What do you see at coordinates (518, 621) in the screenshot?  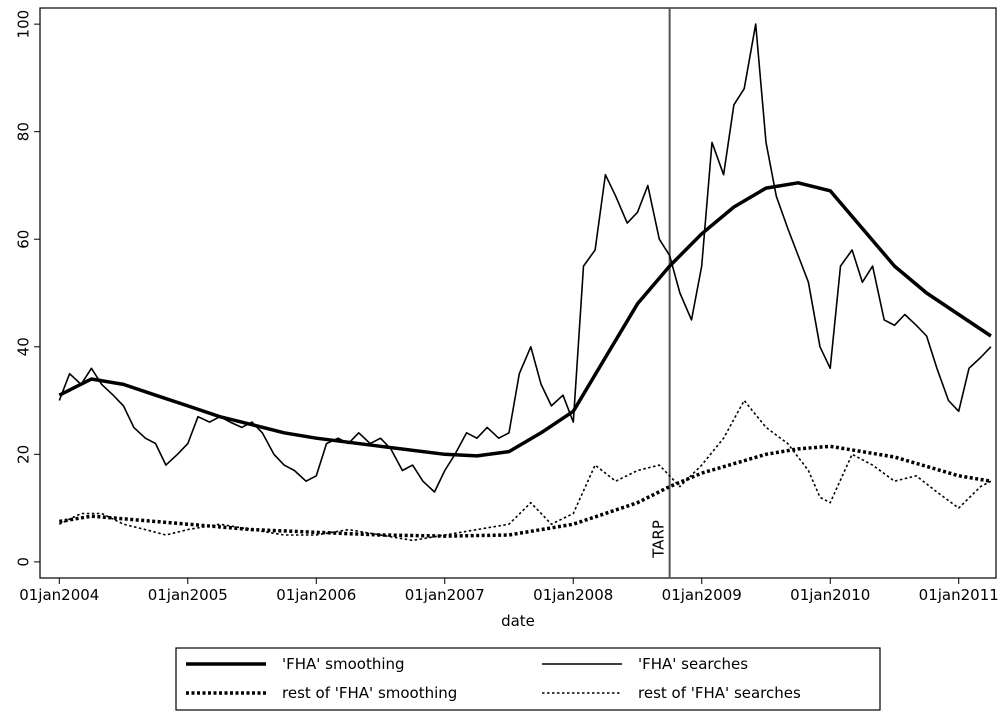 I see `x-axis-label: date` at bounding box center [518, 621].